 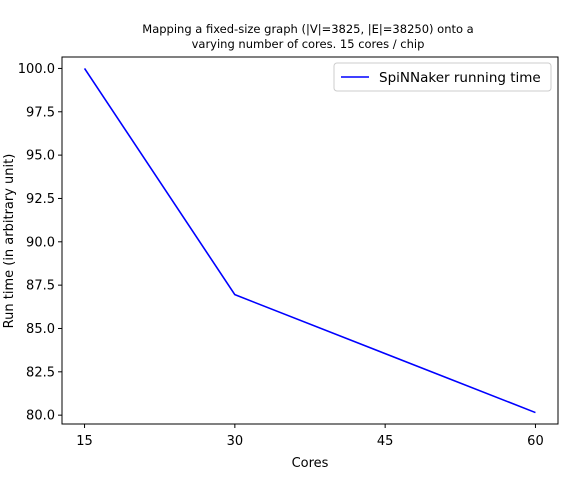 I want to click on x-tick-label: 30, so click(x=235, y=441).